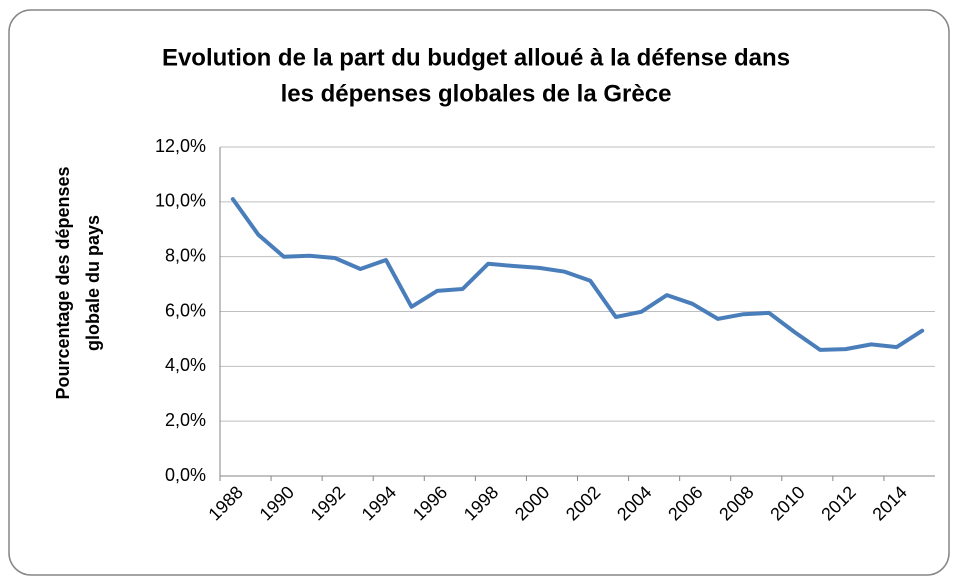 This screenshot has height=584, width=958. Describe the element at coordinates (185, 420) in the screenshot. I see `y-tick-label: 2,0%` at that location.